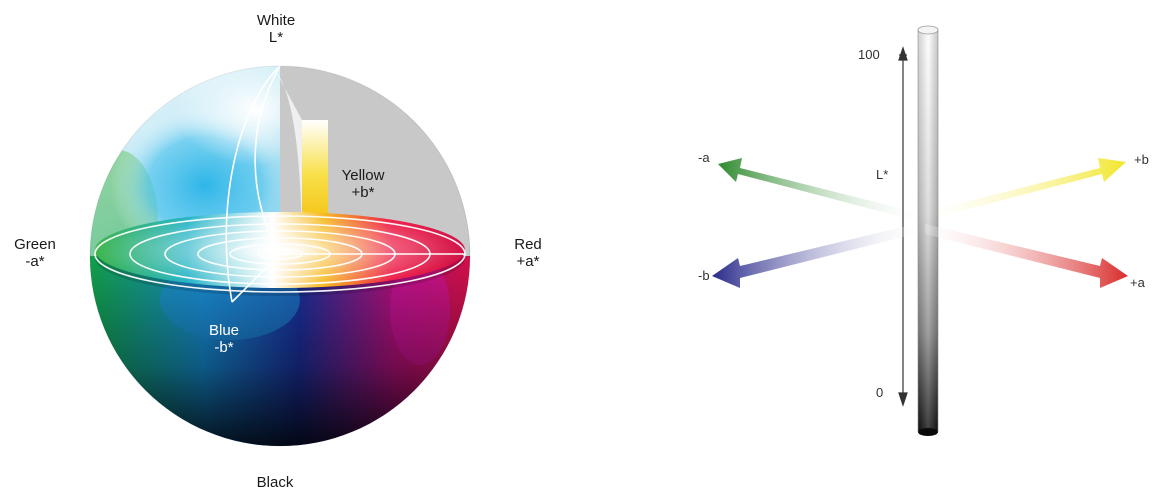  What do you see at coordinates (1137, 282) in the screenshot?
I see `plus-a-label: +a` at bounding box center [1137, 282].